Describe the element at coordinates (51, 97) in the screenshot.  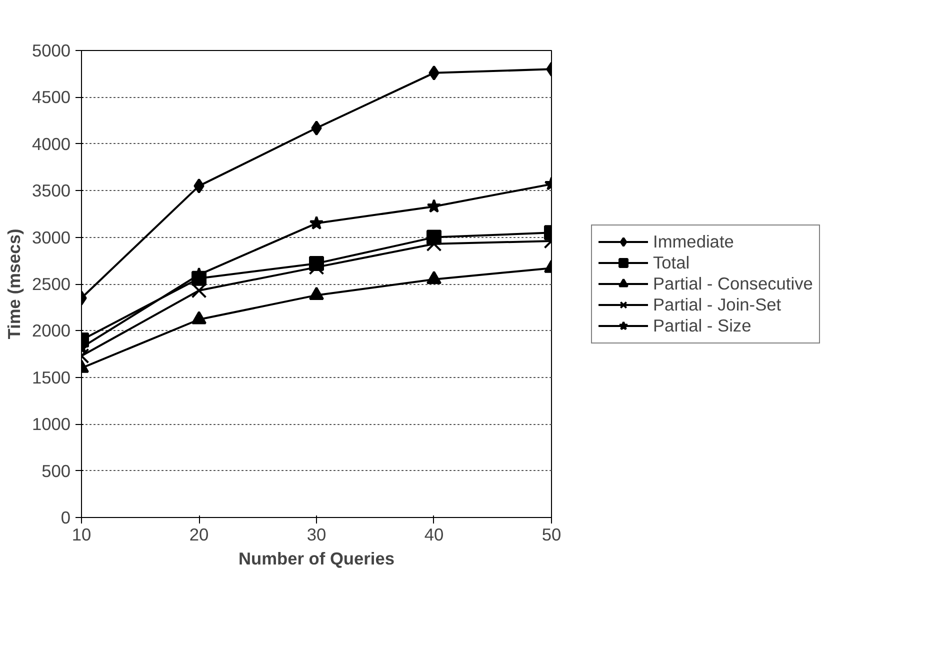
I see `y-tick-label: 4500` at that location.